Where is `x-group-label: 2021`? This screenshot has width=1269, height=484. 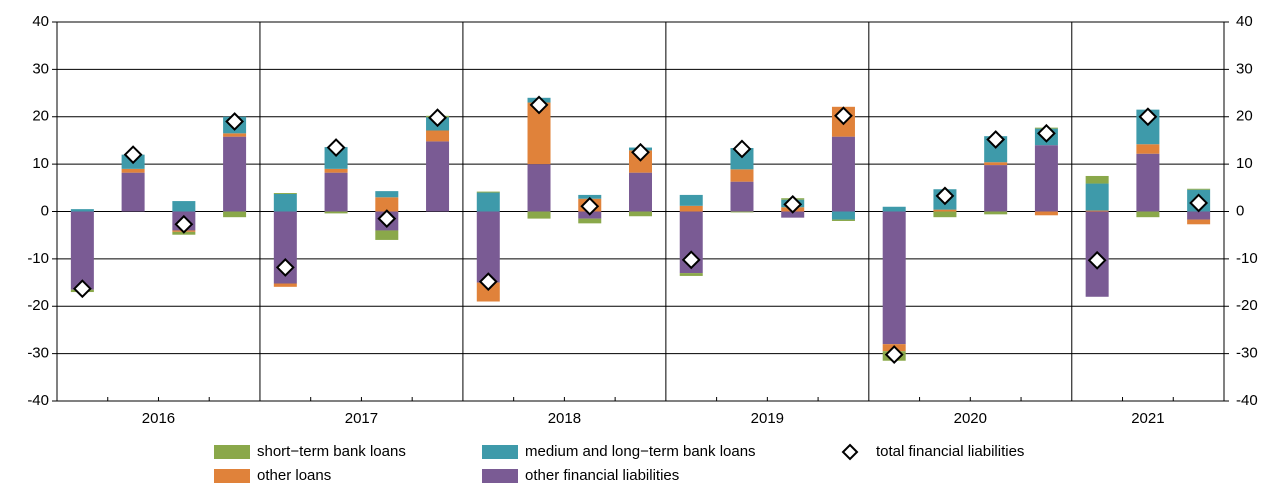
x-group-label: 2021 is located at coordinates (1147, 418).